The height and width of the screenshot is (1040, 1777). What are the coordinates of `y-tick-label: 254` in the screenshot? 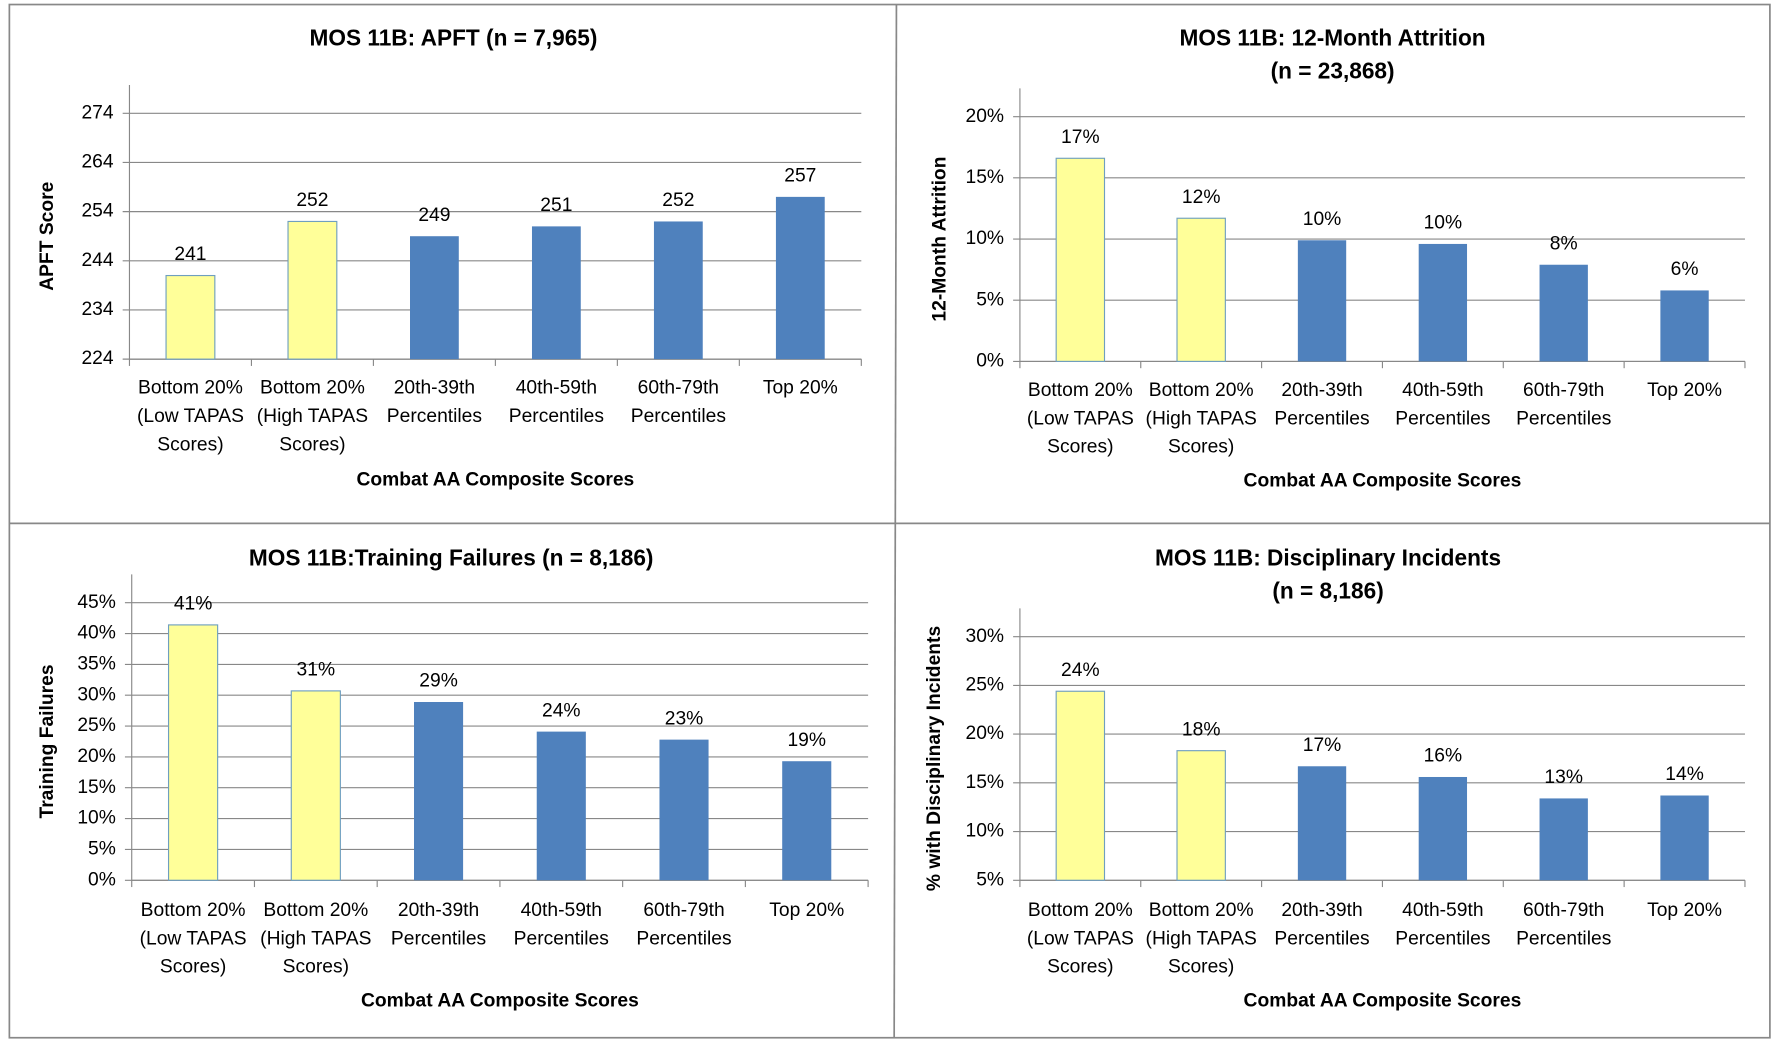 It's located at (97, 211).